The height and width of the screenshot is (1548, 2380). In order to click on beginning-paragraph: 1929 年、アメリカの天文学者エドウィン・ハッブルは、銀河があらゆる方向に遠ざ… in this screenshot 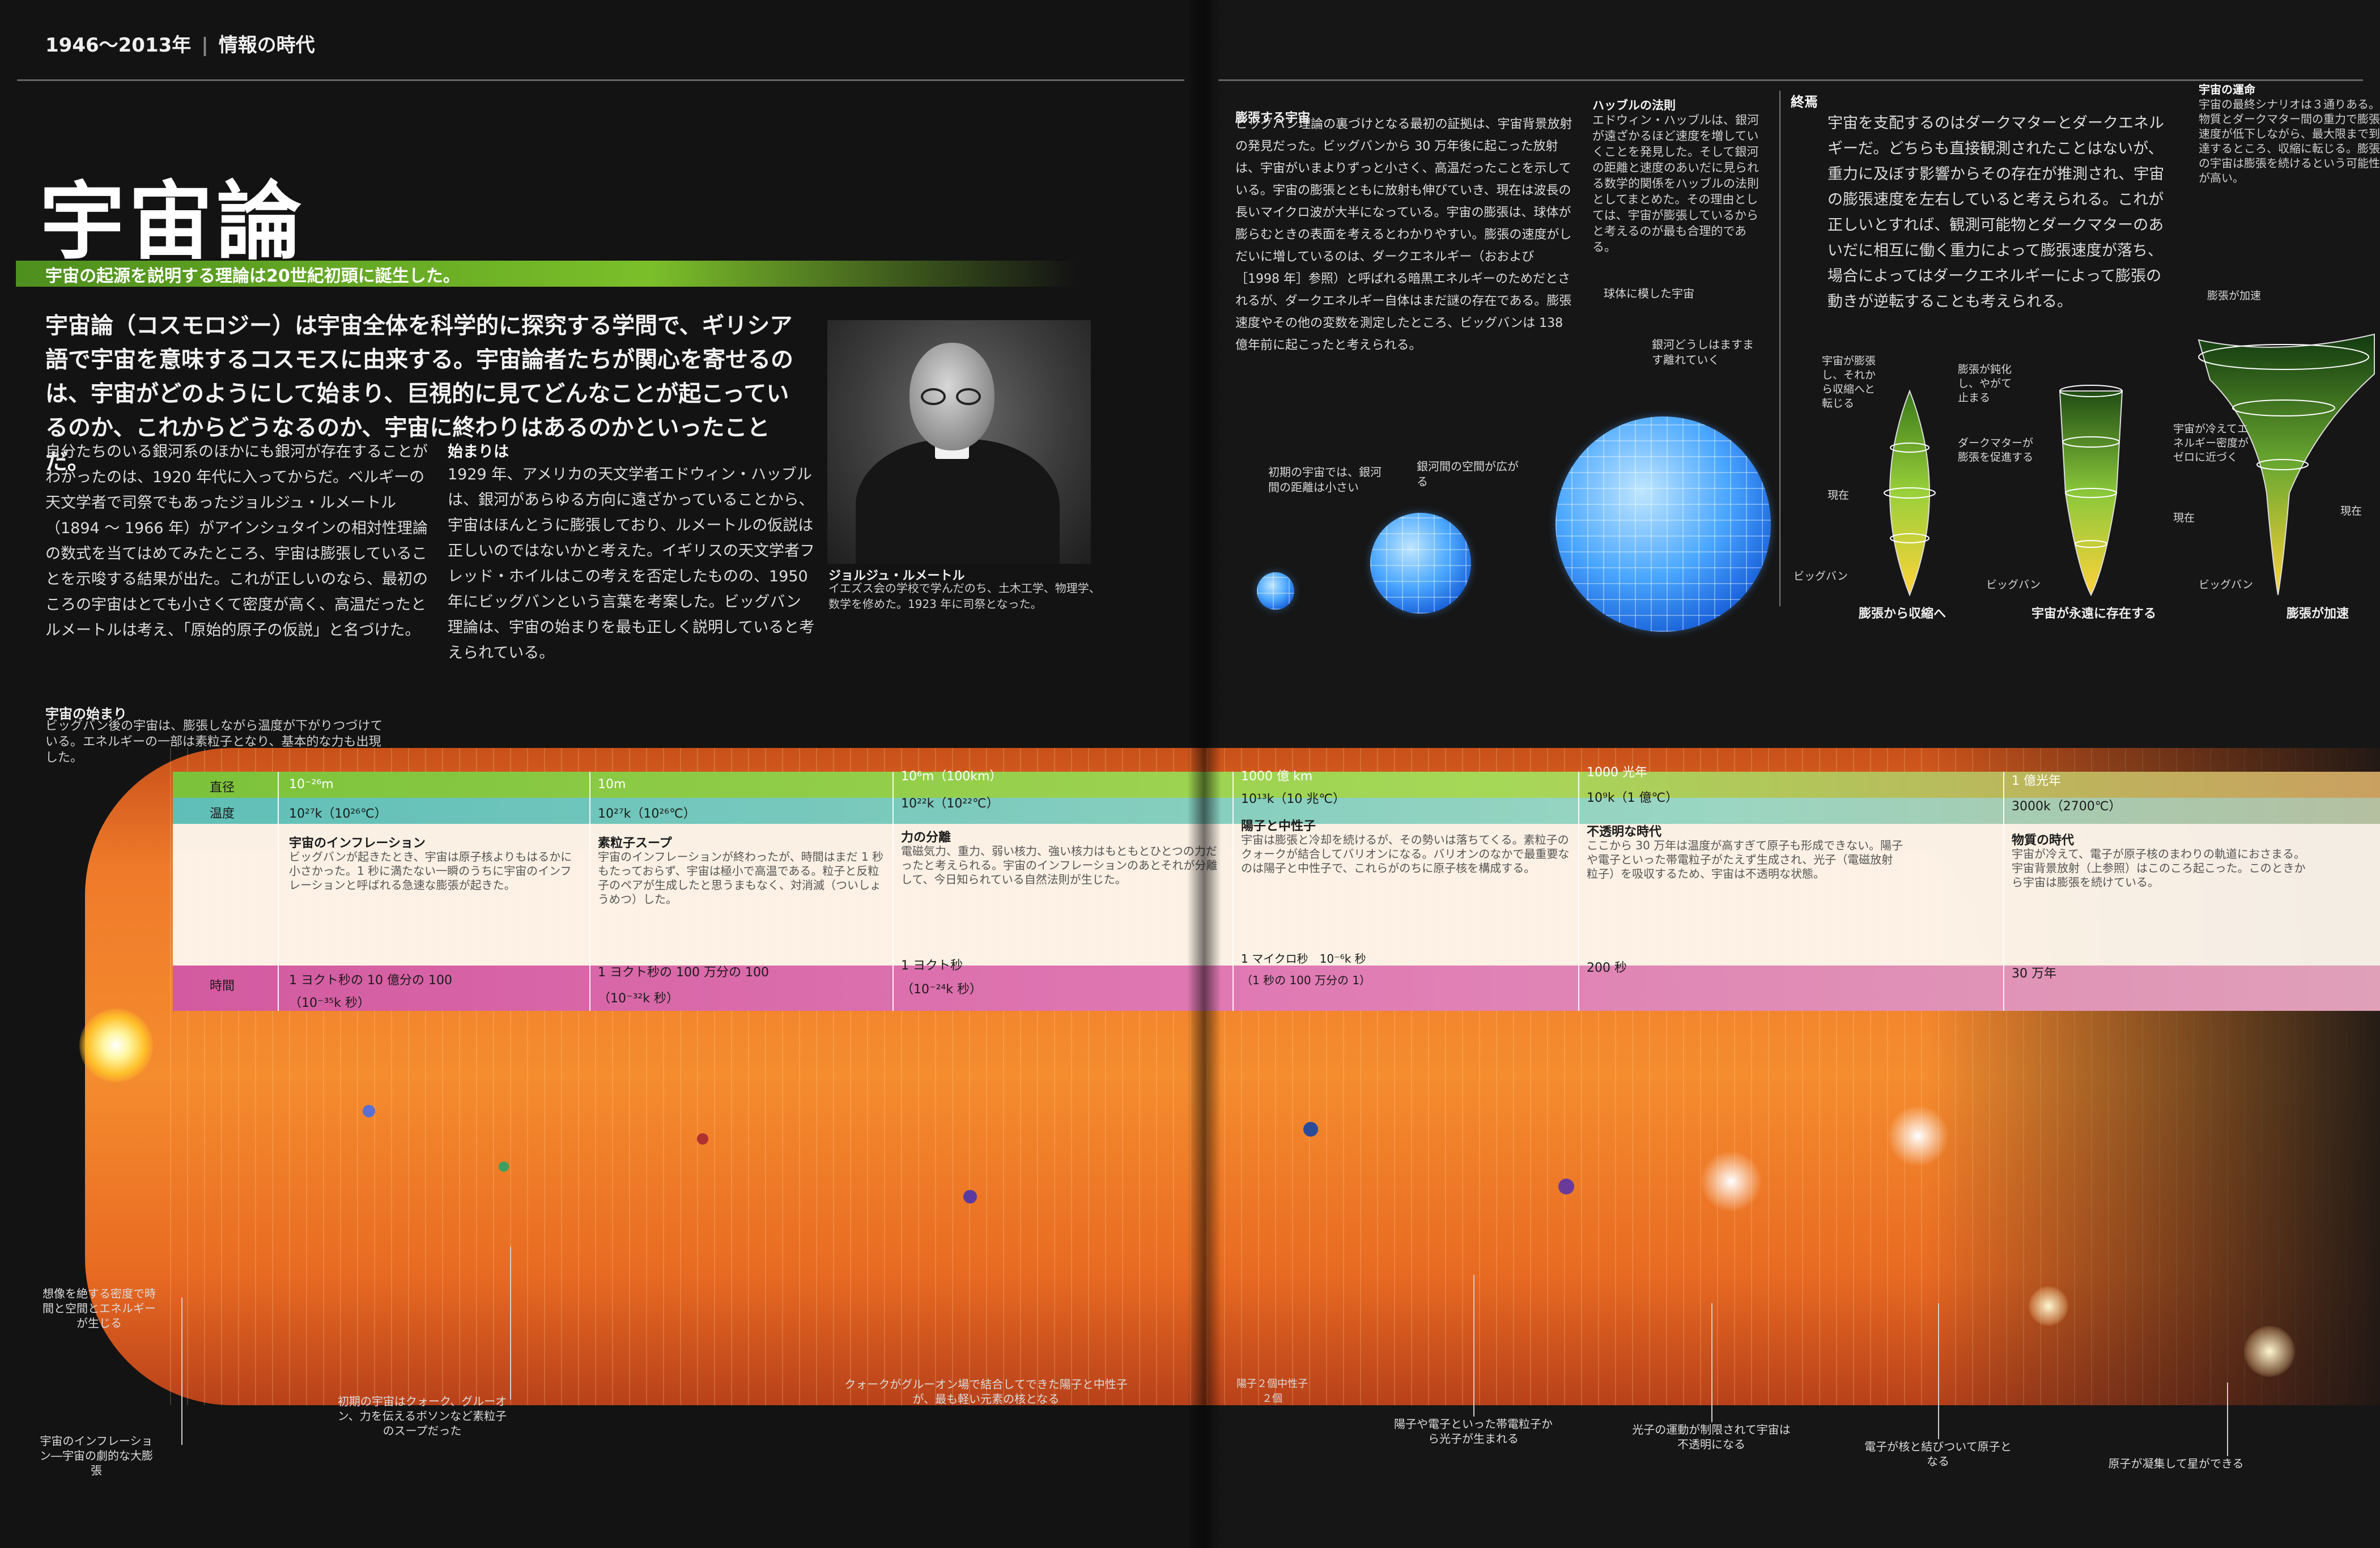, I will do `click(631, 564)`.